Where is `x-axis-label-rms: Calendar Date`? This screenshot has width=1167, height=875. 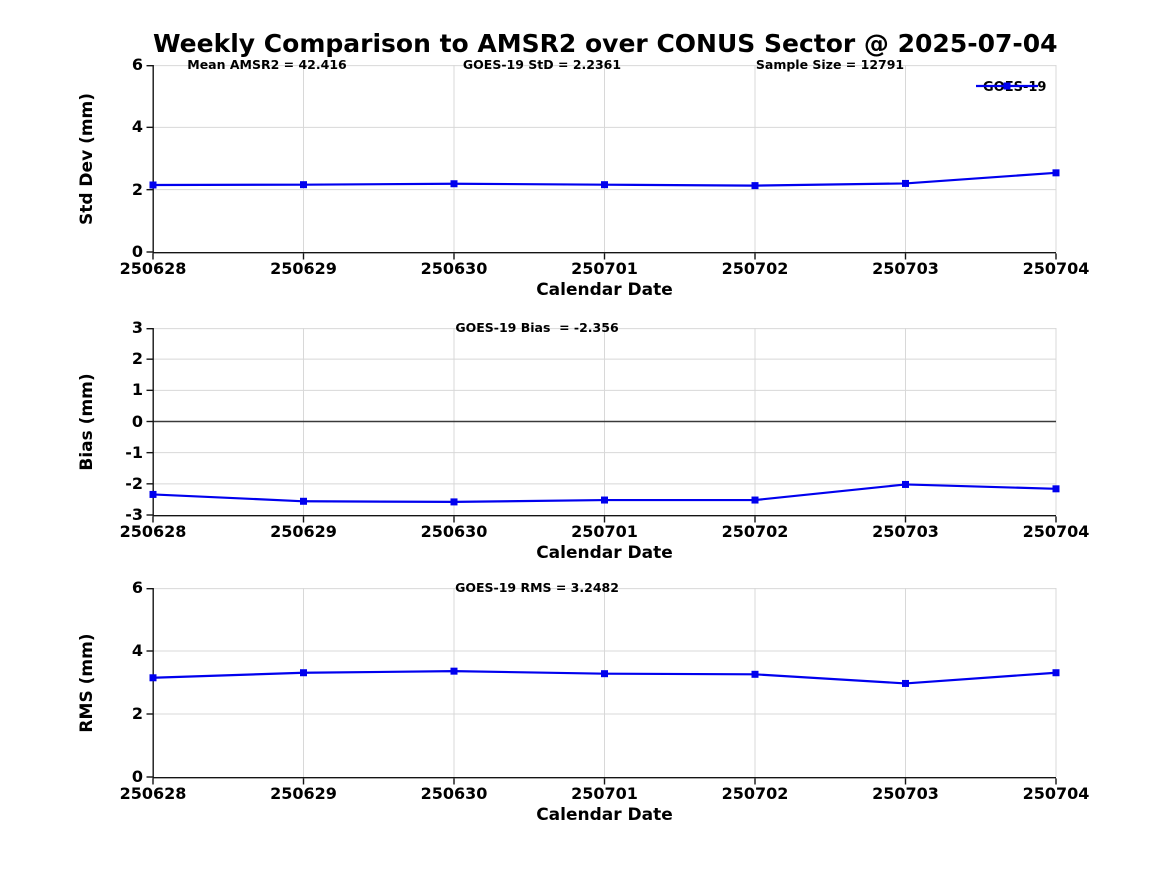
x-axis-label-rms: Calendar Date is located at coordinates (604, 815).